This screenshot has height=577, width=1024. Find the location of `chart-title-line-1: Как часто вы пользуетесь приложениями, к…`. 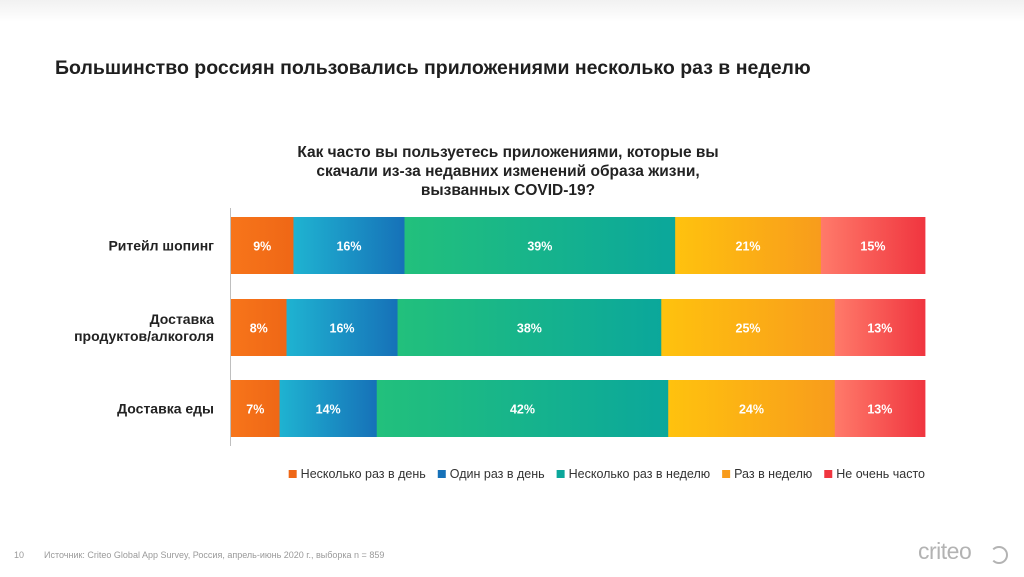

chart-title-line-1: Как часто вы пользуетесь приложениями, к… is located at coordinates (508, 152).